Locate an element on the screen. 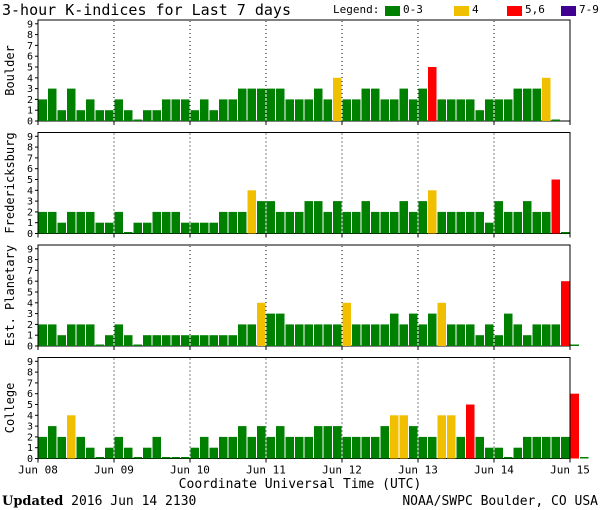 This screenshot has height=510, width=600. legend-label: Legend: is located at coordinates (356, 9).